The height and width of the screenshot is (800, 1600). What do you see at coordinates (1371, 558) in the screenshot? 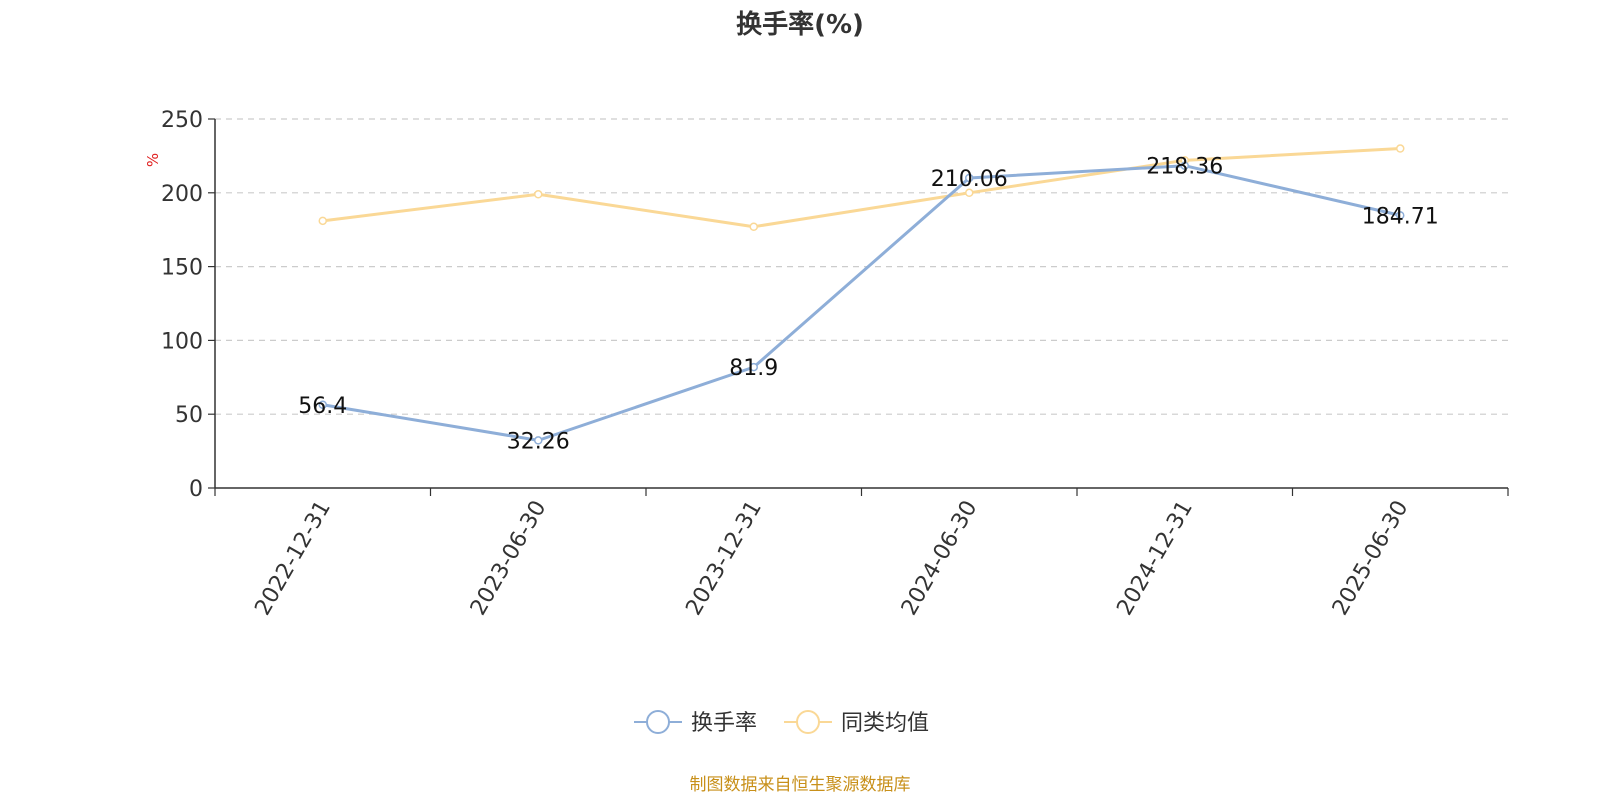
I see `x-tick-label-5: 2025-06-30` at bounding box center [1371, 558].